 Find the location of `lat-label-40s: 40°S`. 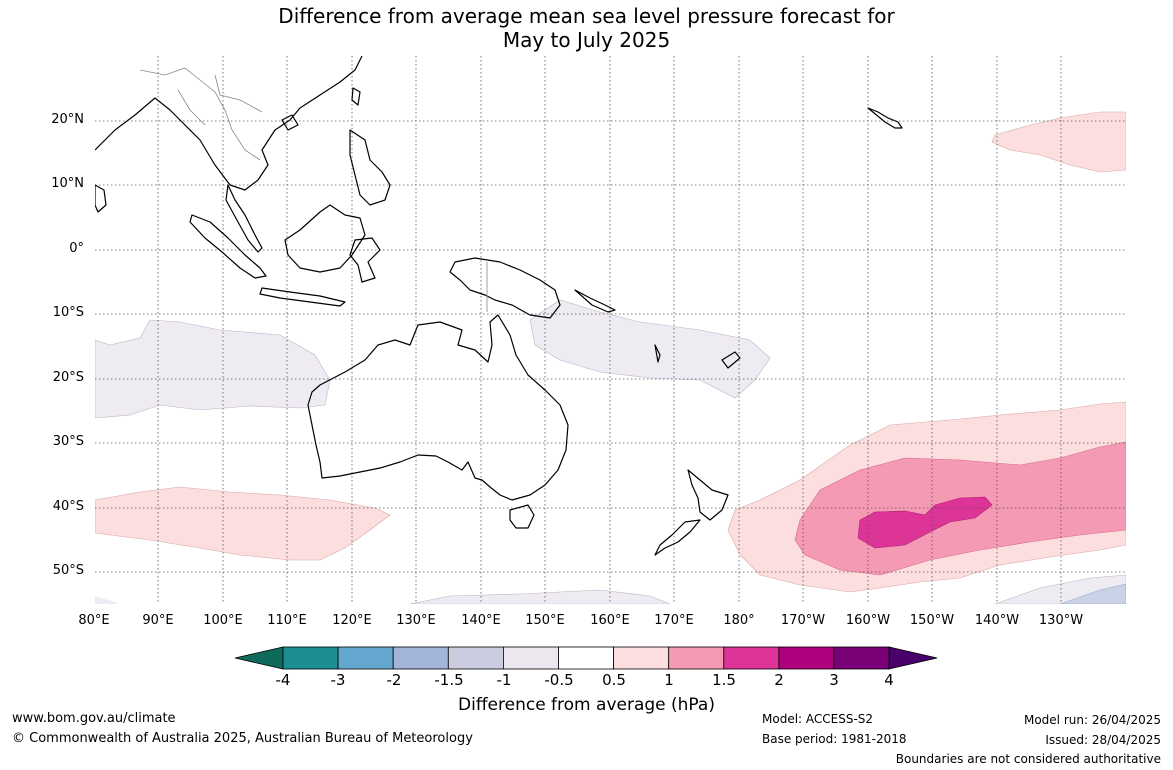

lat-label-40s: 40°S is located at coordinates (68, 506).